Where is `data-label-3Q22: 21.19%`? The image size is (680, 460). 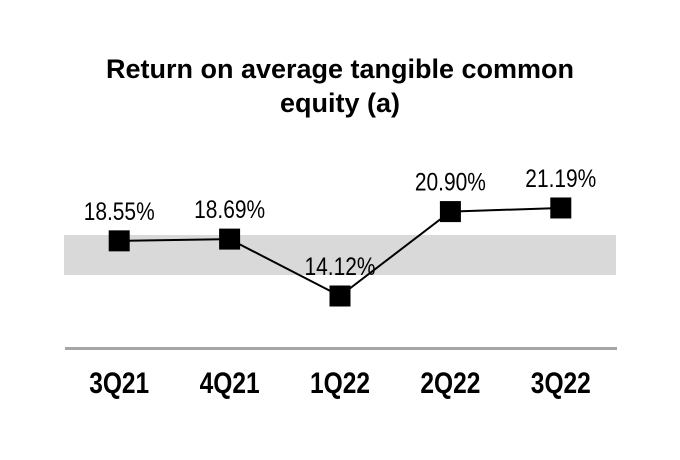 data-label-3Q22: 21.19% is located at coordinates (560, 179).